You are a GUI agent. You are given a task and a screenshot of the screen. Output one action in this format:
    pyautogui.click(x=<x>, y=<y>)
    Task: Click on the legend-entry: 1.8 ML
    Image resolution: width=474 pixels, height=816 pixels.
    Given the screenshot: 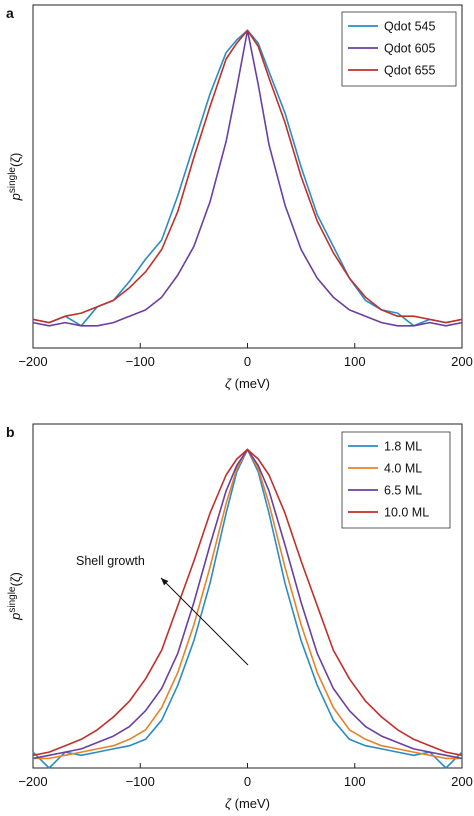 What is the action you would take?
    pyautogui.click(x=403, y=447)
    